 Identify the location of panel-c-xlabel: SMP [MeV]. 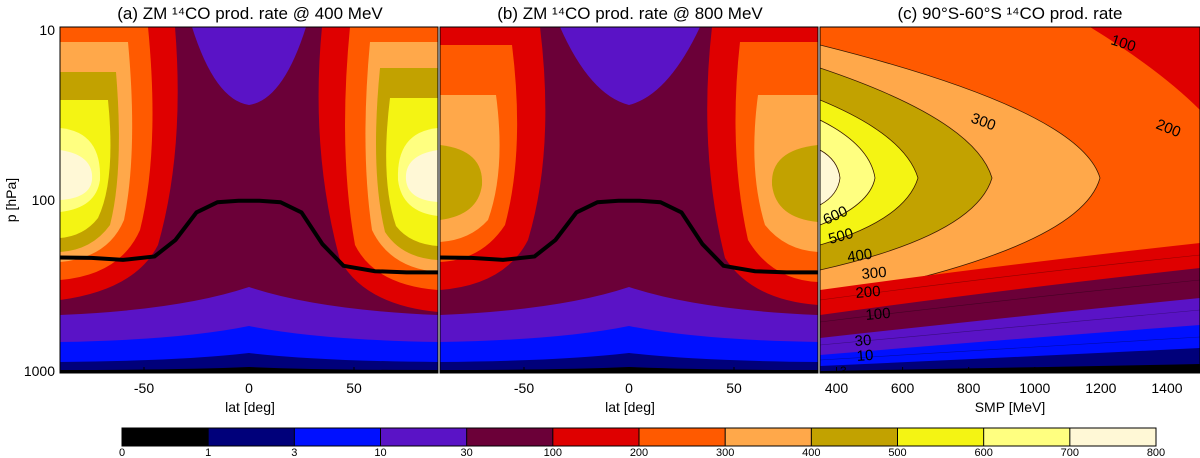
(1010, 407).